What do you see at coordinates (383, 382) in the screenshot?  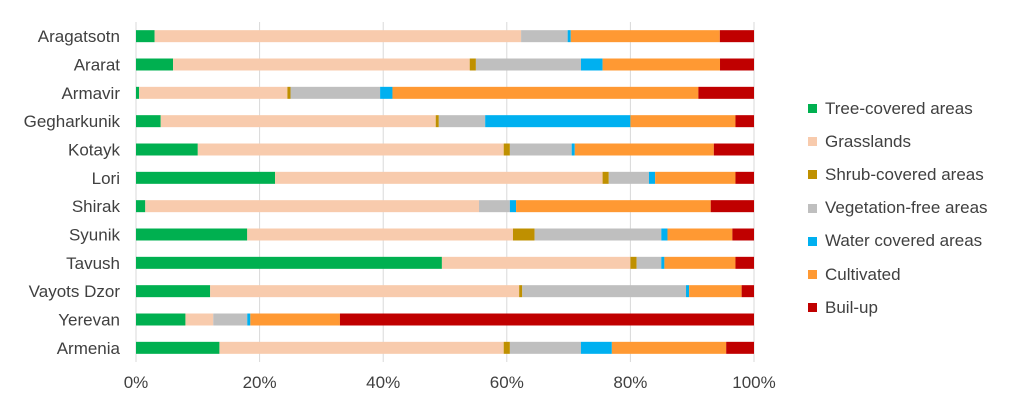 I see `x-tick-label: 40%` at bounding box center [383, 382].